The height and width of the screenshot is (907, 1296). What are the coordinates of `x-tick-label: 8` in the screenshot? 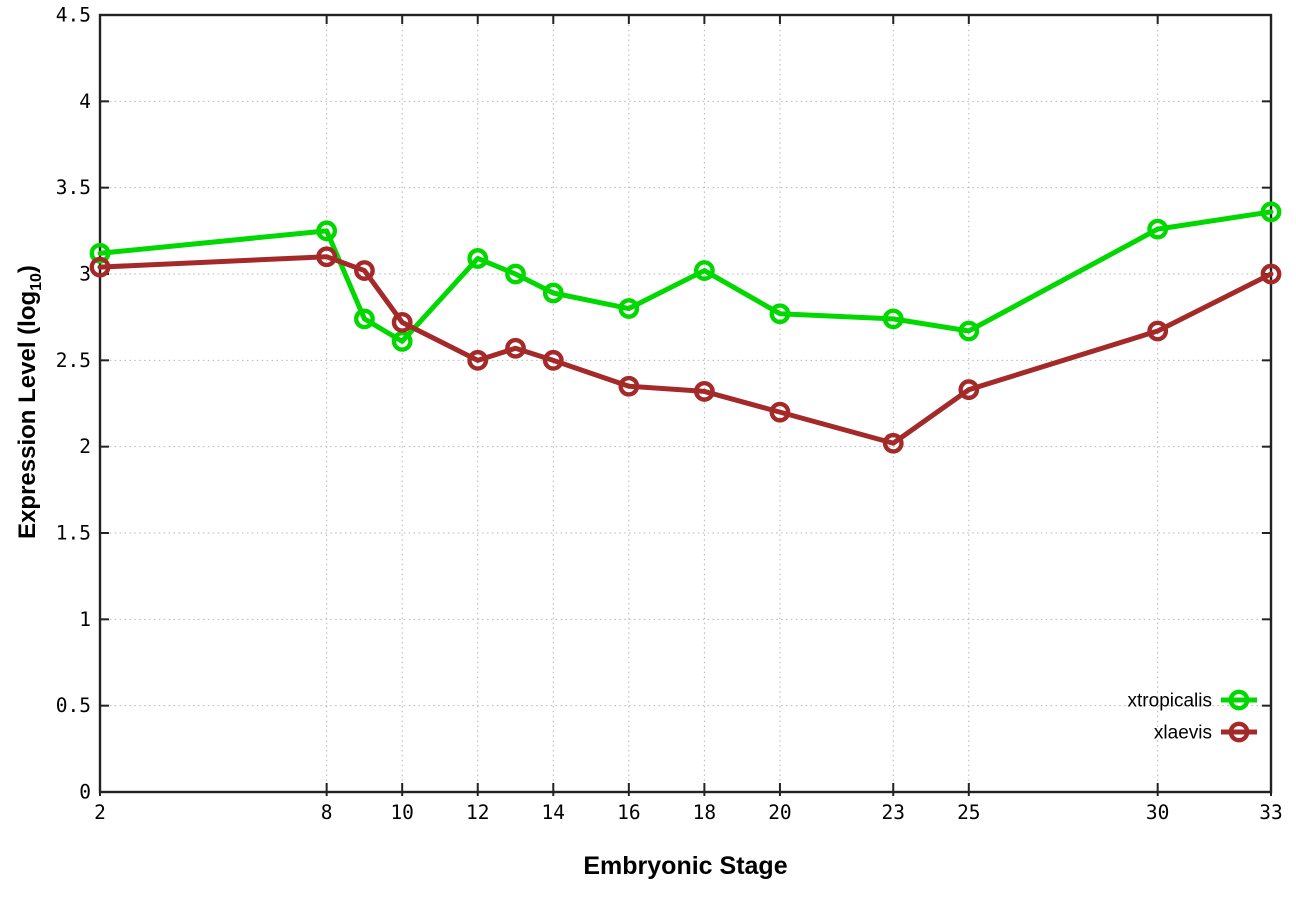 It's located at (327, 812).